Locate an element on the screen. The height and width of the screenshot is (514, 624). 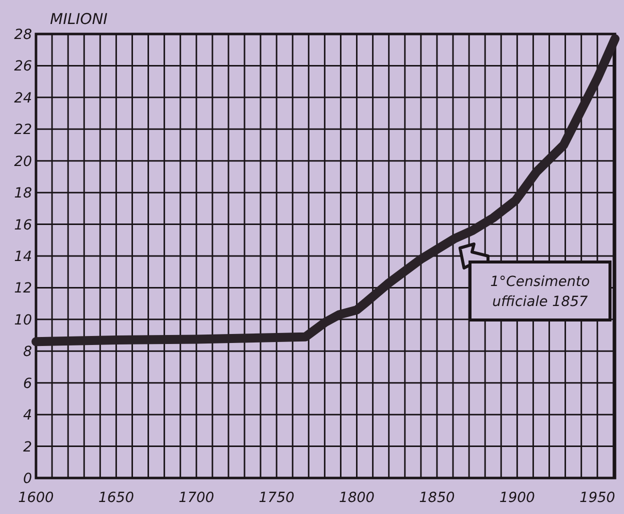
x-tick-label: 1700 is located at coordinates (196, 498).